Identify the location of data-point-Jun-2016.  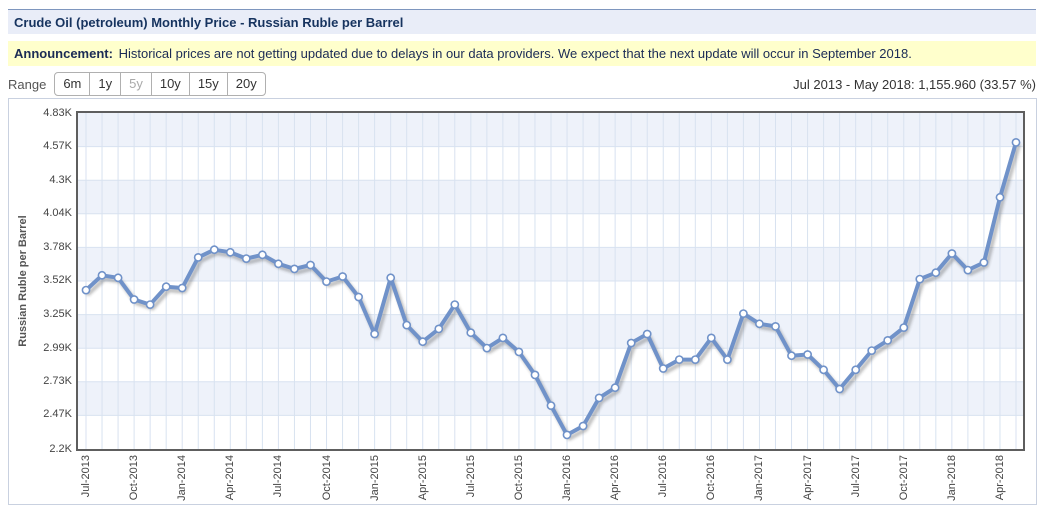
(647, 334).